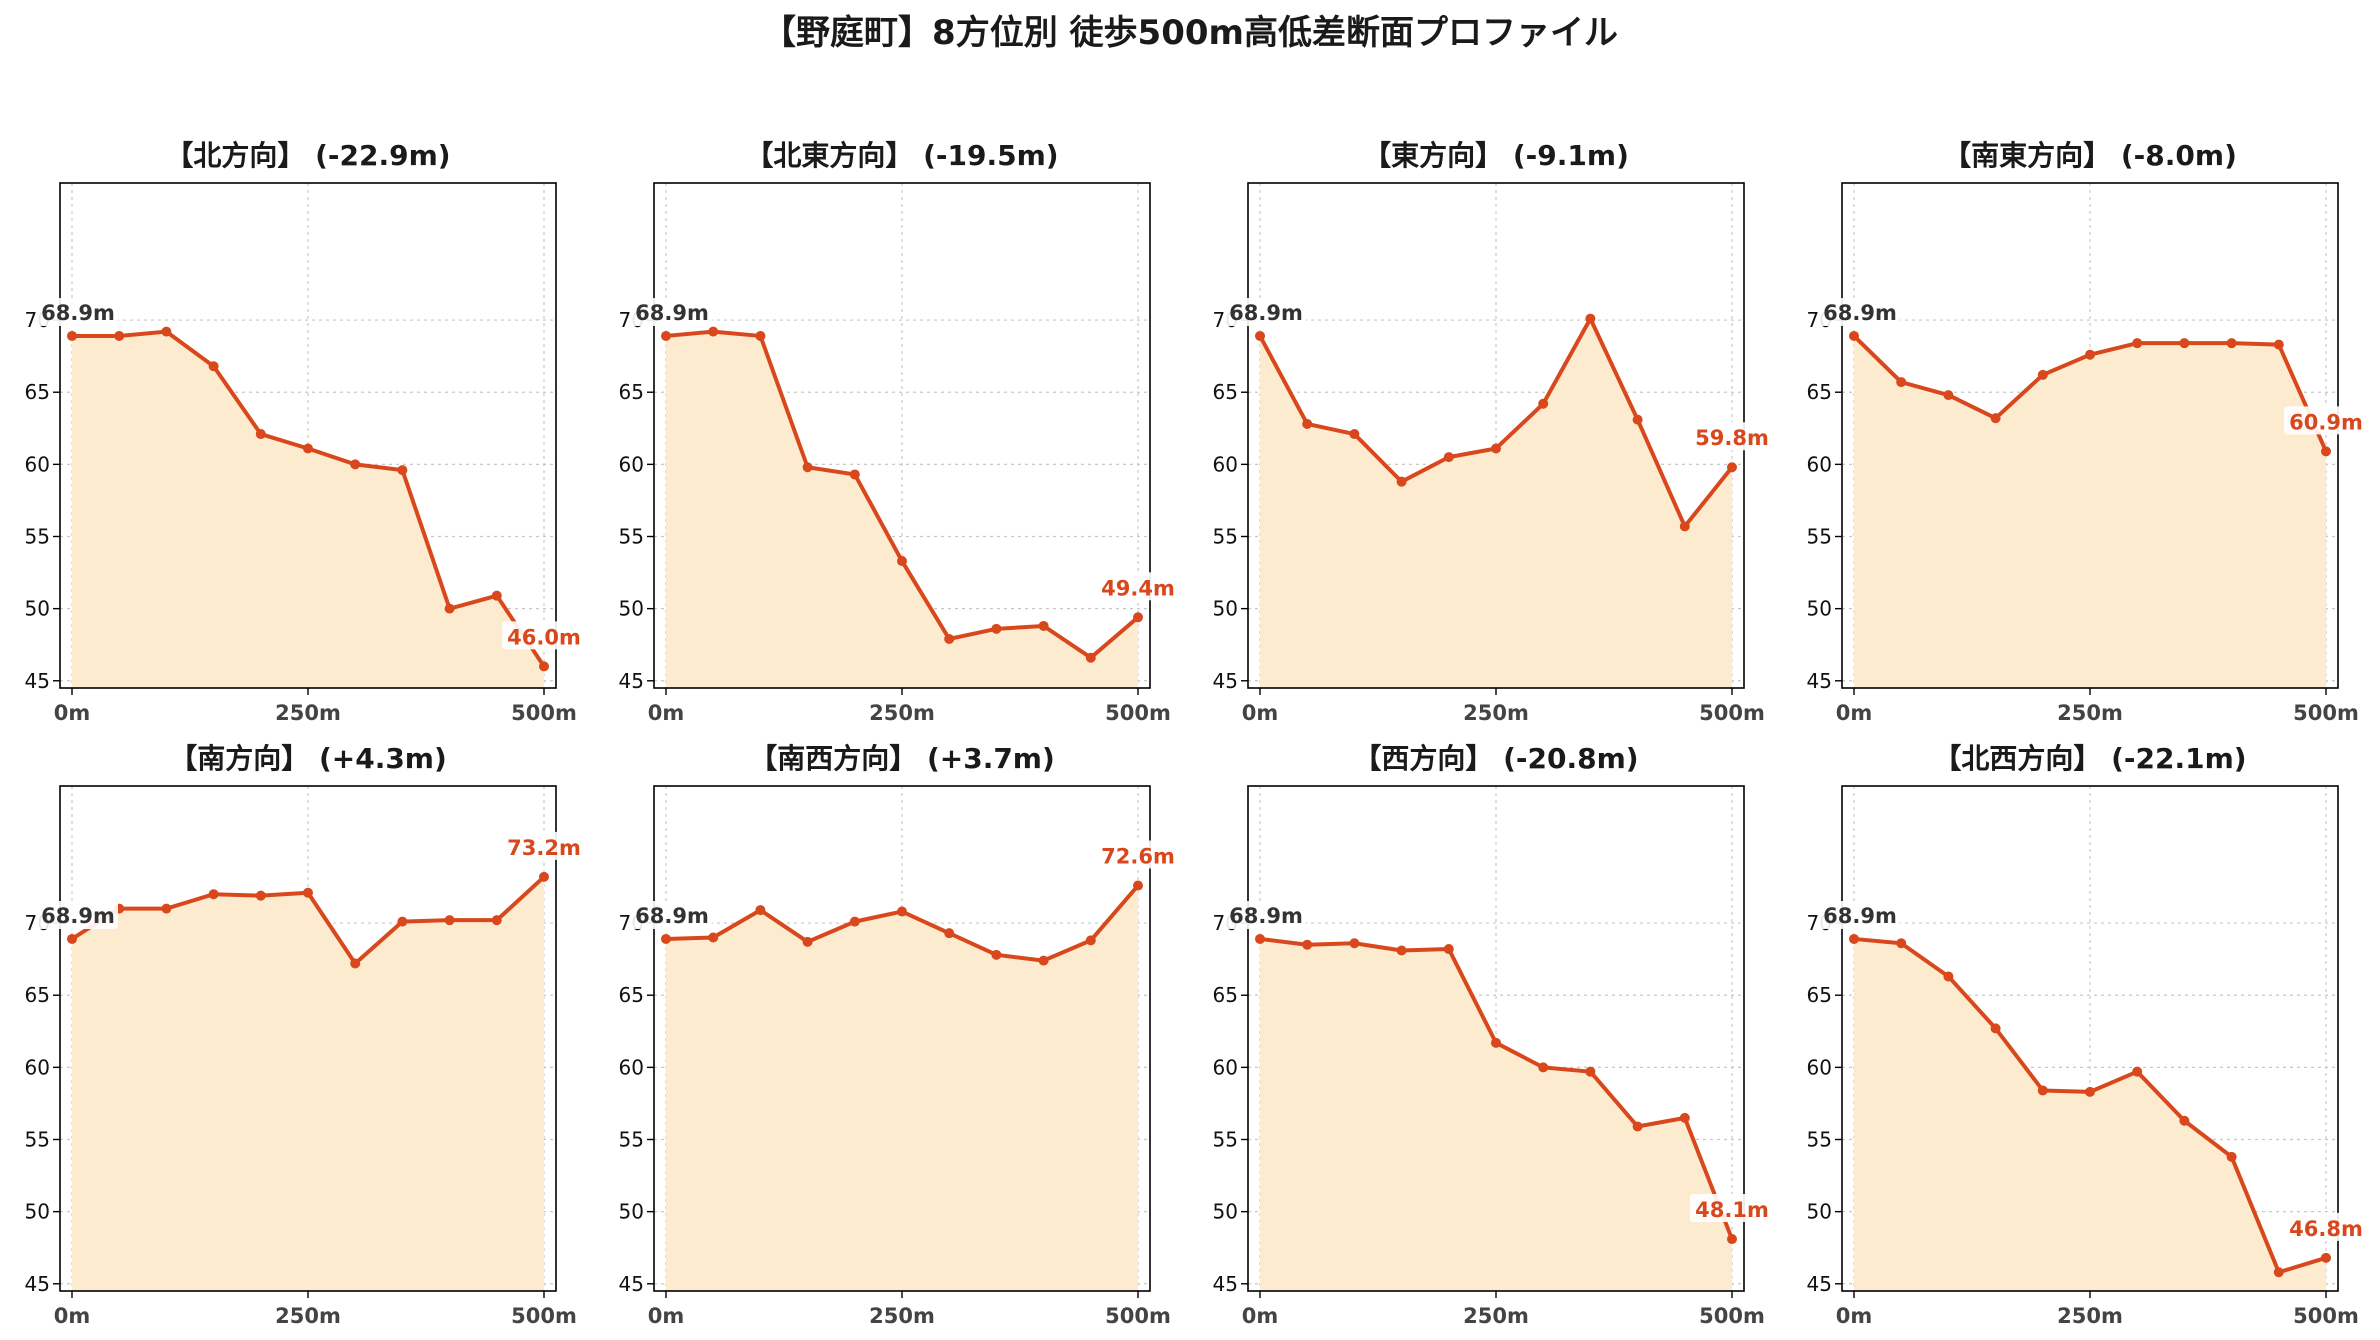  What do you see at coordinates (544, 637) in the screenshot?
I see `end-label-text: 46.0m` at bounding box center [544, 637].